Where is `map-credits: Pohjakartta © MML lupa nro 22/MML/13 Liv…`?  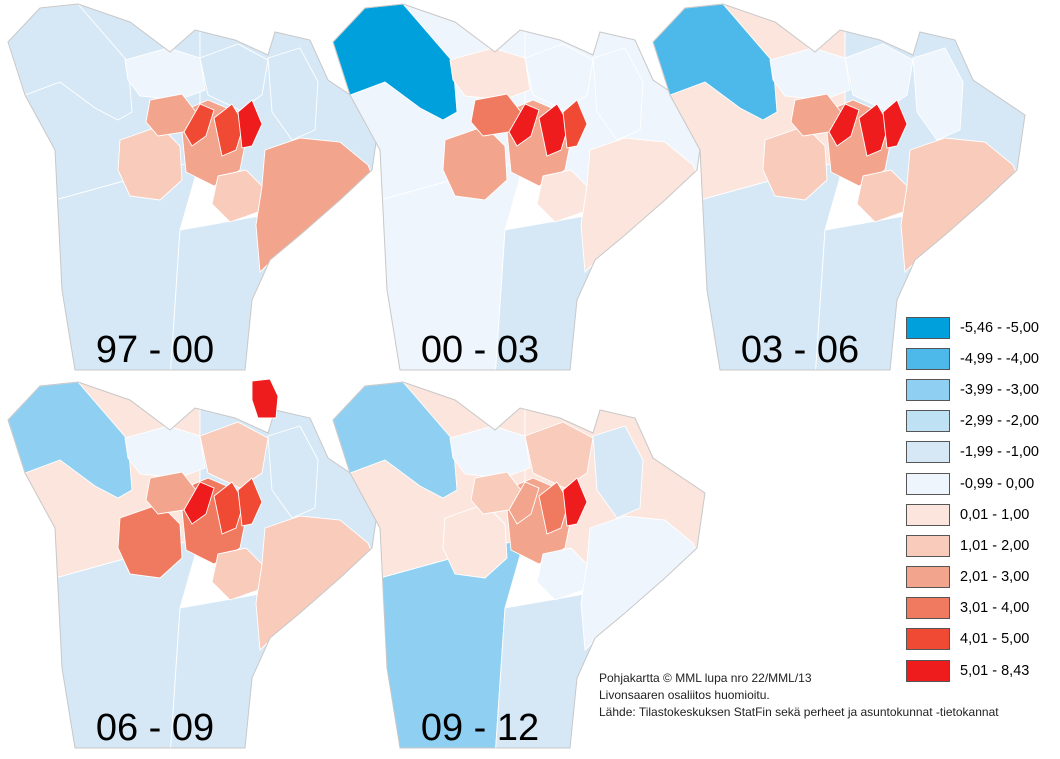 map-credits: Pohjakartta © MML lupa nro 22/MML/13 Liv… is located at coordinates (799, 695).